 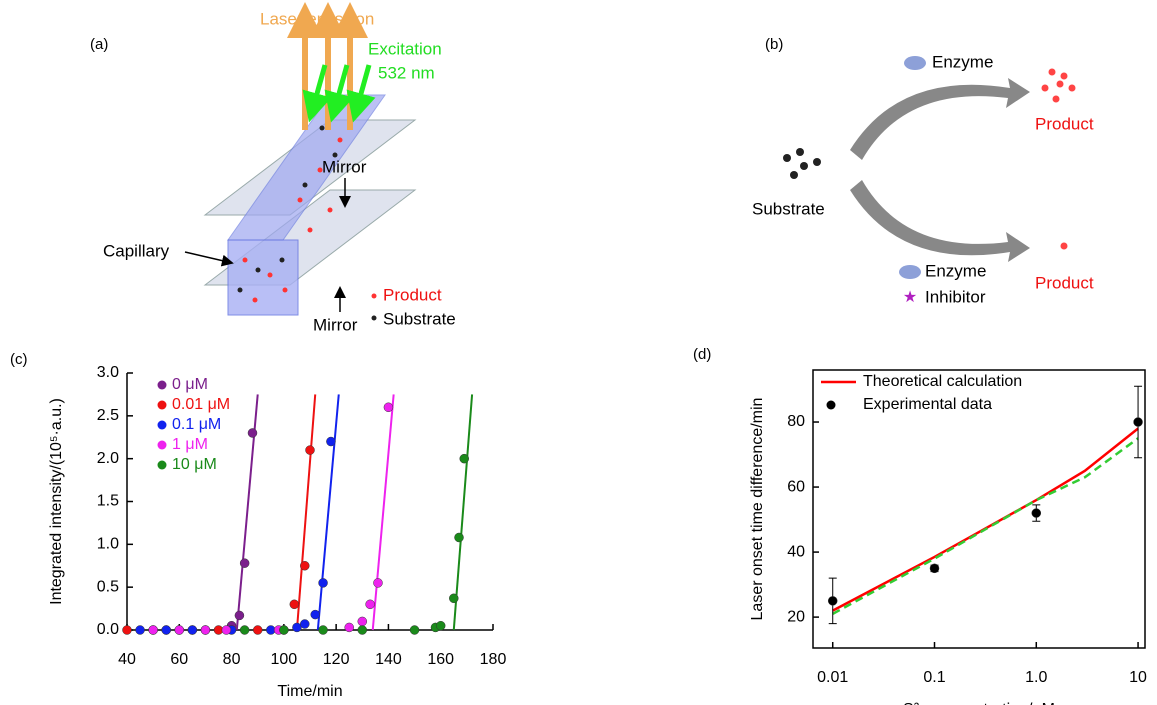 I want to click on reaction-arrow, so click(x=940, y=119).